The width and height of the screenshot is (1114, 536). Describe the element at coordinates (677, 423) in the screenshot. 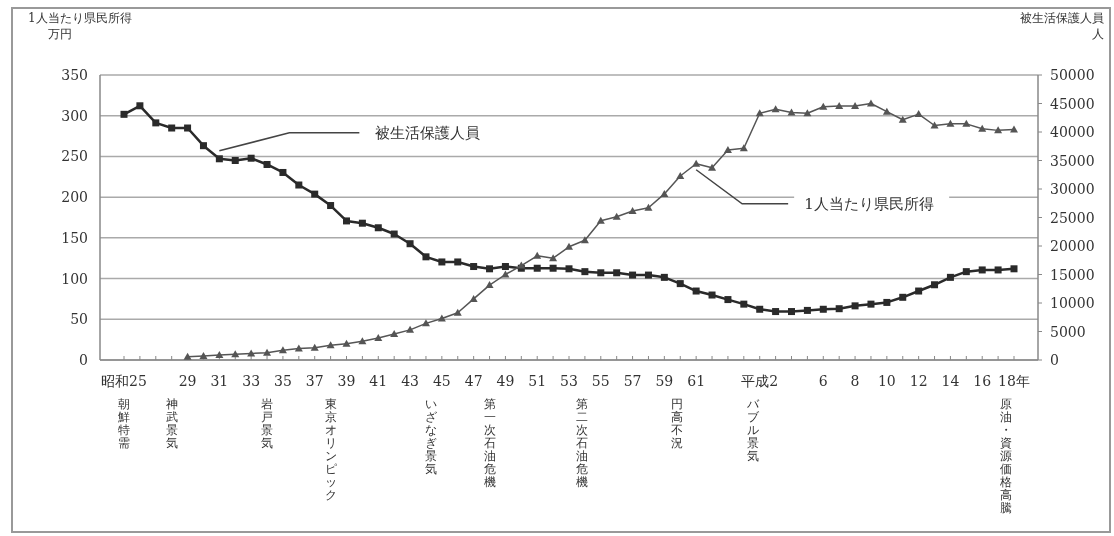

I see `text: 円高不況` at that location.